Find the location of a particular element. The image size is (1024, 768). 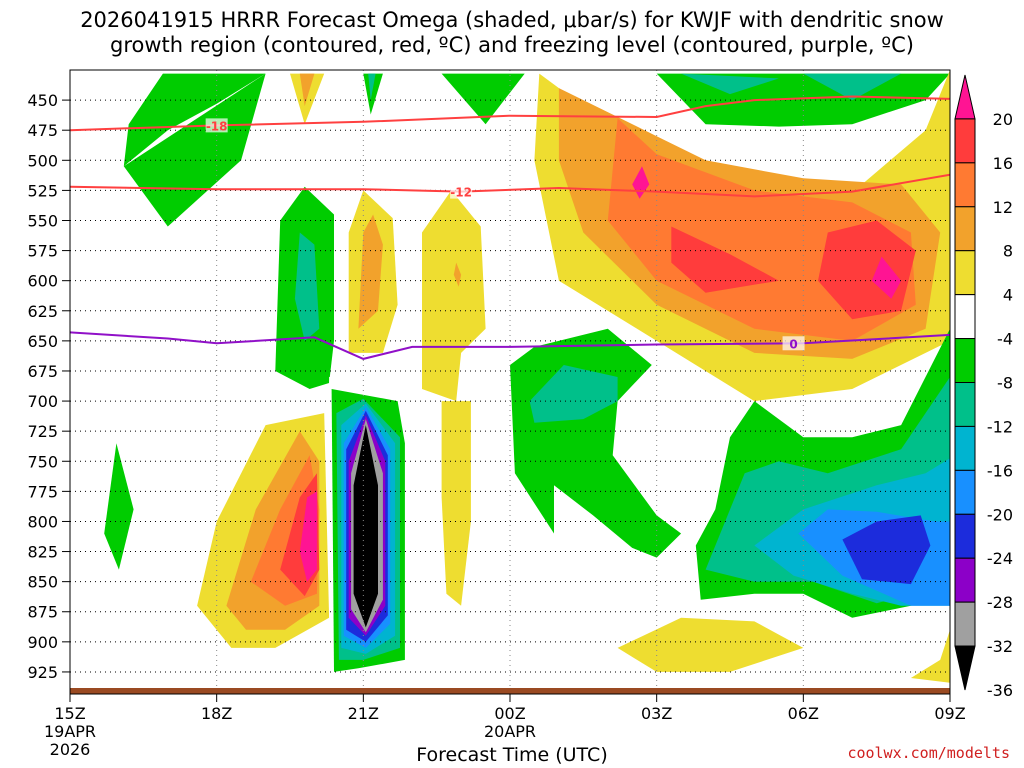

x-tick-label-18Z: 18Z is located at coordinates (216, 713).